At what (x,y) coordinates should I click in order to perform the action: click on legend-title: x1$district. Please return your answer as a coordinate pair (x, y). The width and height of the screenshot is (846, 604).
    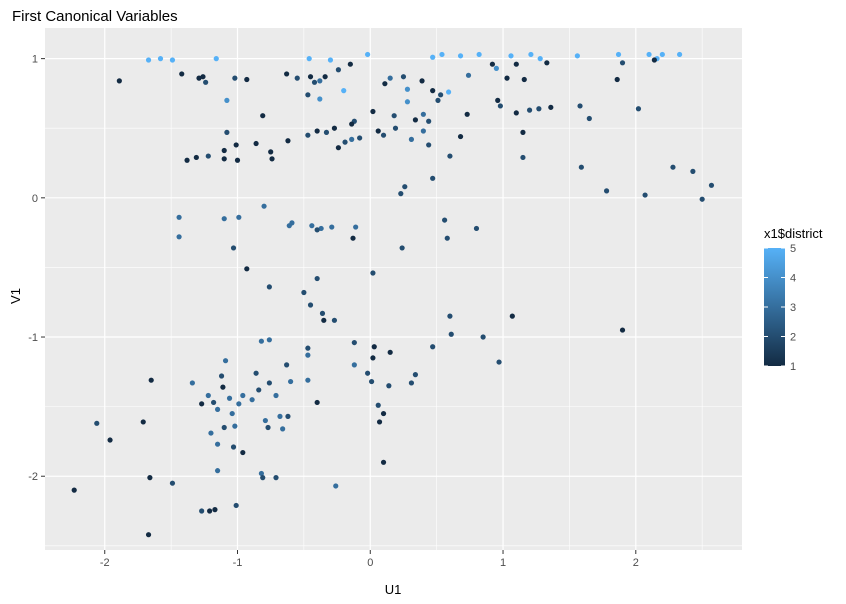
    Looking at the image, I should click on (793, 233).